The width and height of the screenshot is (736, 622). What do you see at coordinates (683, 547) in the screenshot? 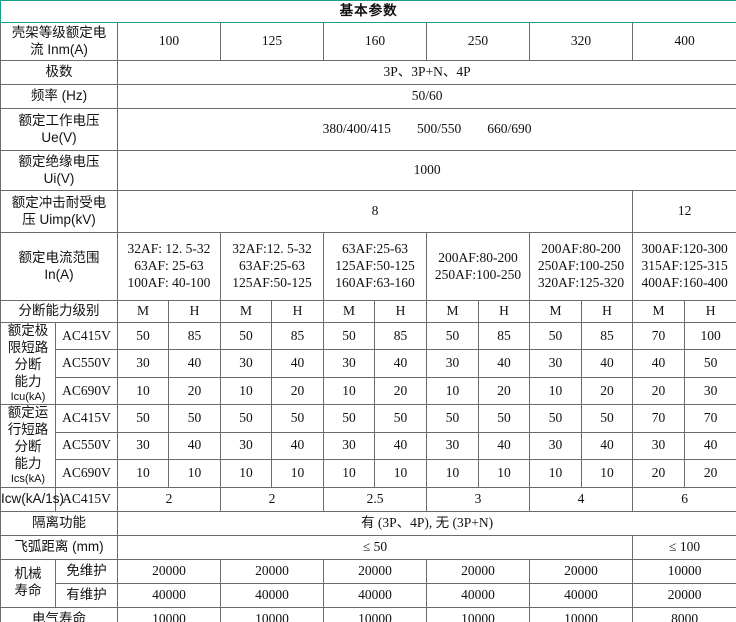
I see `arc-distance-value-last: ≤ 100` at bounding box center [683, 547].